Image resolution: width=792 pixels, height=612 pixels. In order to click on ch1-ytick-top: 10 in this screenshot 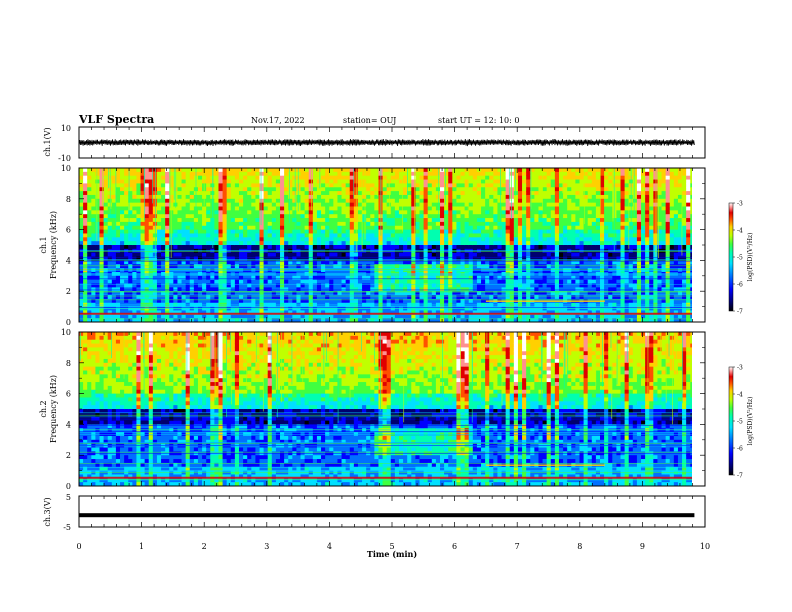, I will do `click(66, 128)`.